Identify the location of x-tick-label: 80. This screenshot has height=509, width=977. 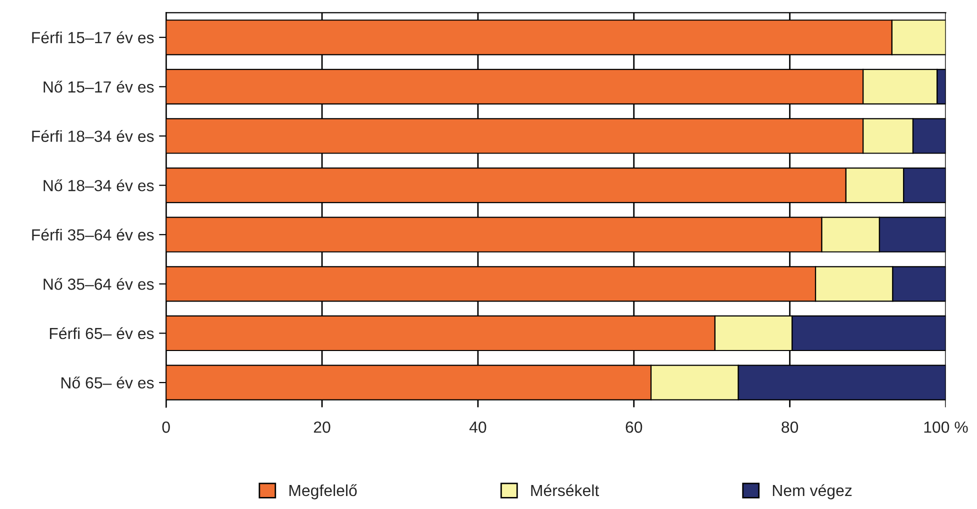
(790, 427).